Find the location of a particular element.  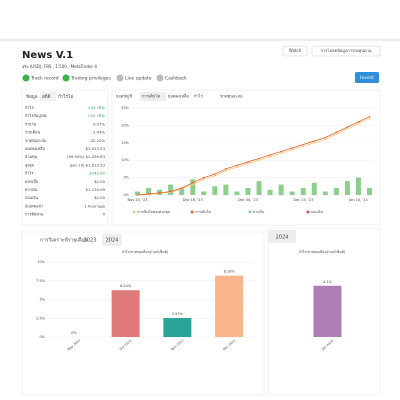

stats-tab: สถิติ is located at coordinates (46, 97).